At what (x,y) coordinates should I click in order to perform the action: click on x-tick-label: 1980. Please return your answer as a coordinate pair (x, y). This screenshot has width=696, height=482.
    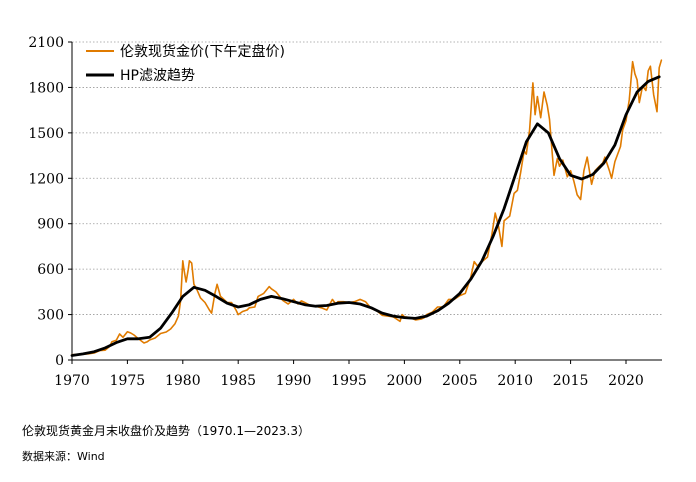
    Looking at the image, I should click on (183, 381).